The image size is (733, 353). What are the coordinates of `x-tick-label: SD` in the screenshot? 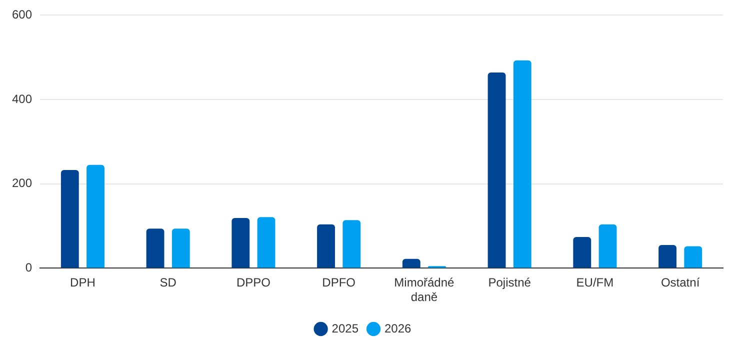 It's located at (168, 283).